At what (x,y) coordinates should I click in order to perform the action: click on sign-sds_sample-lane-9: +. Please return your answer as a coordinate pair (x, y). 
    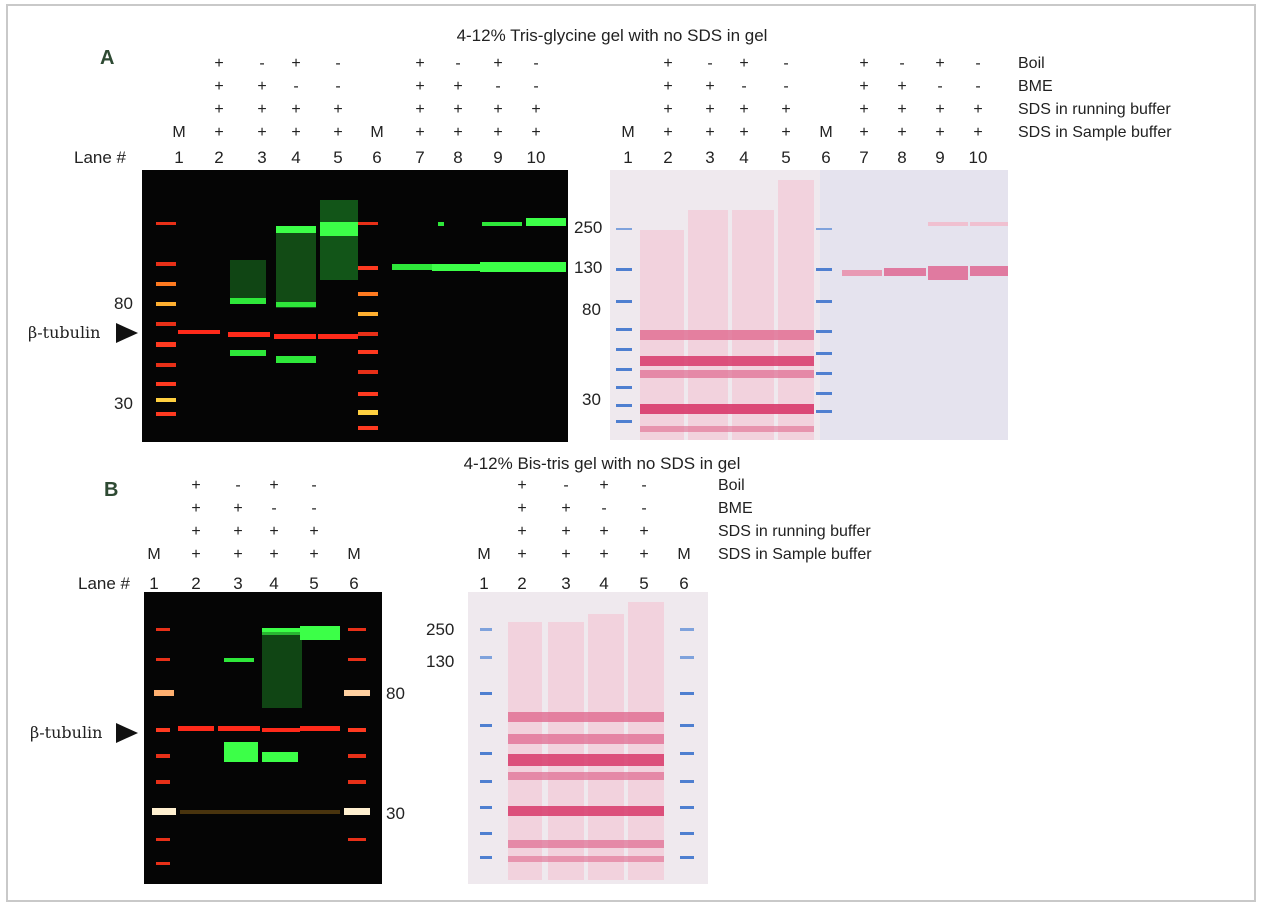
    Looking at the image, I should click on (498, 132).